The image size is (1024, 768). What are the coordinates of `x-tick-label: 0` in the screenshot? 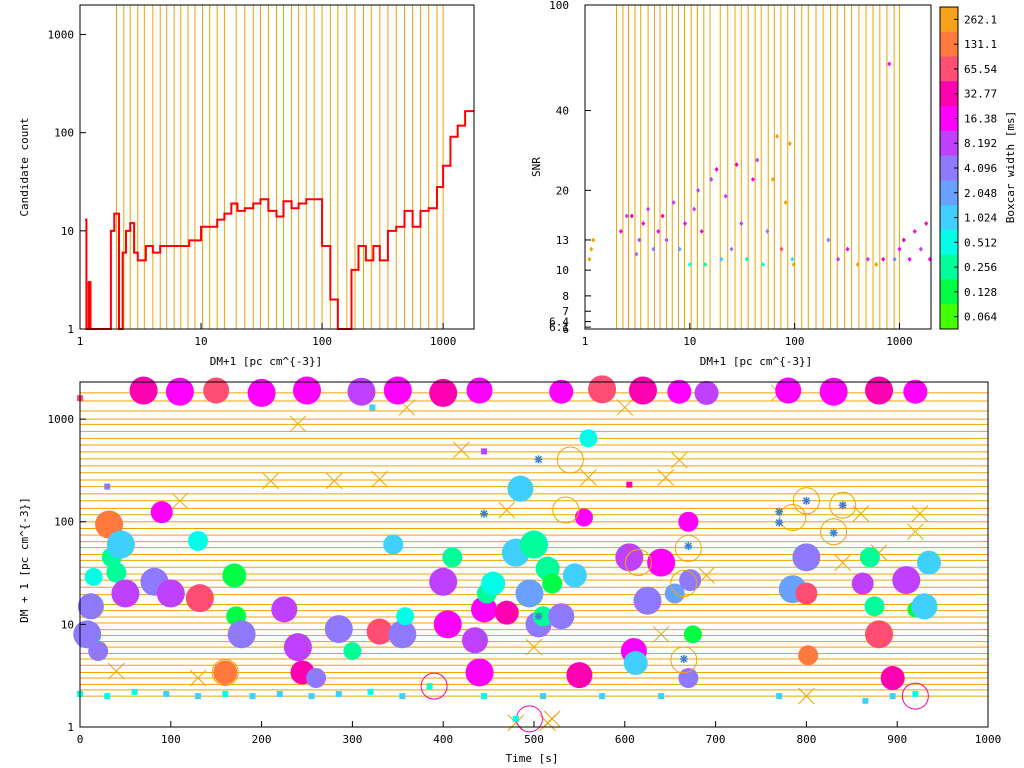 It's located at (80, 739).